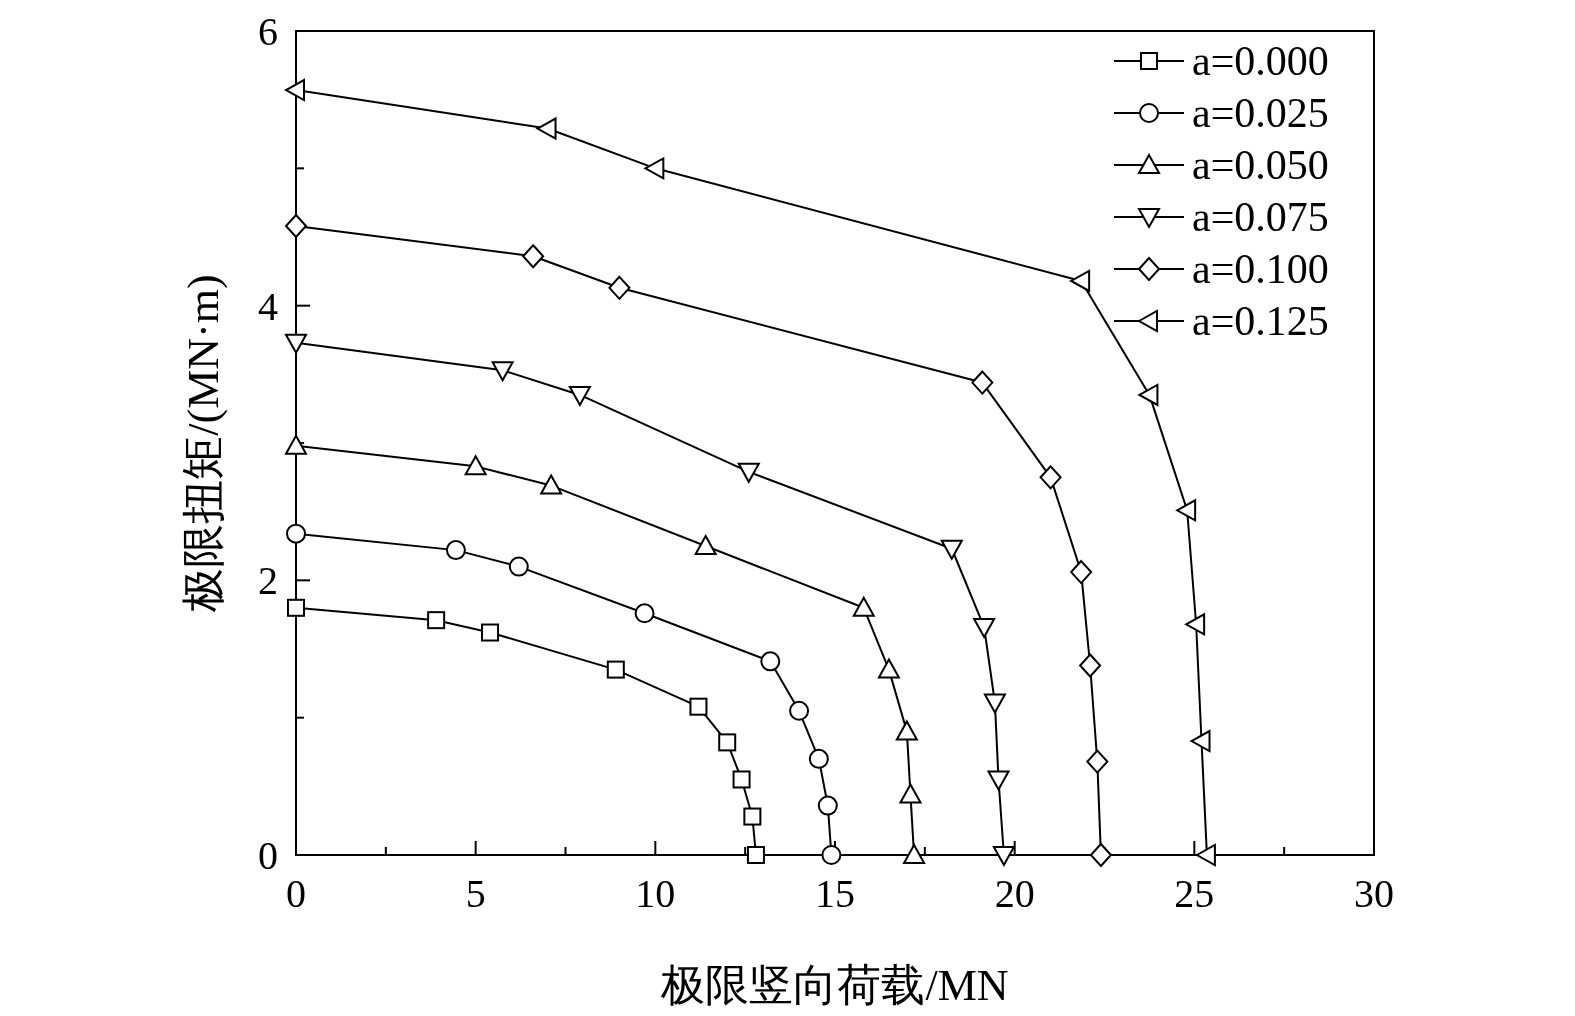  Describe the element at coordinates (1014, 893) in the screenshot. I see `x-tick-label: 20` at that location.